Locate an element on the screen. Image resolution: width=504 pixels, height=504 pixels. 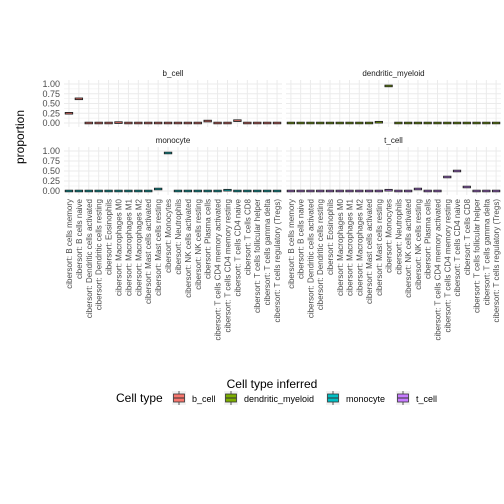
x-tick-label: cibersort: NK cells activated is located at coordinates (408, 248).